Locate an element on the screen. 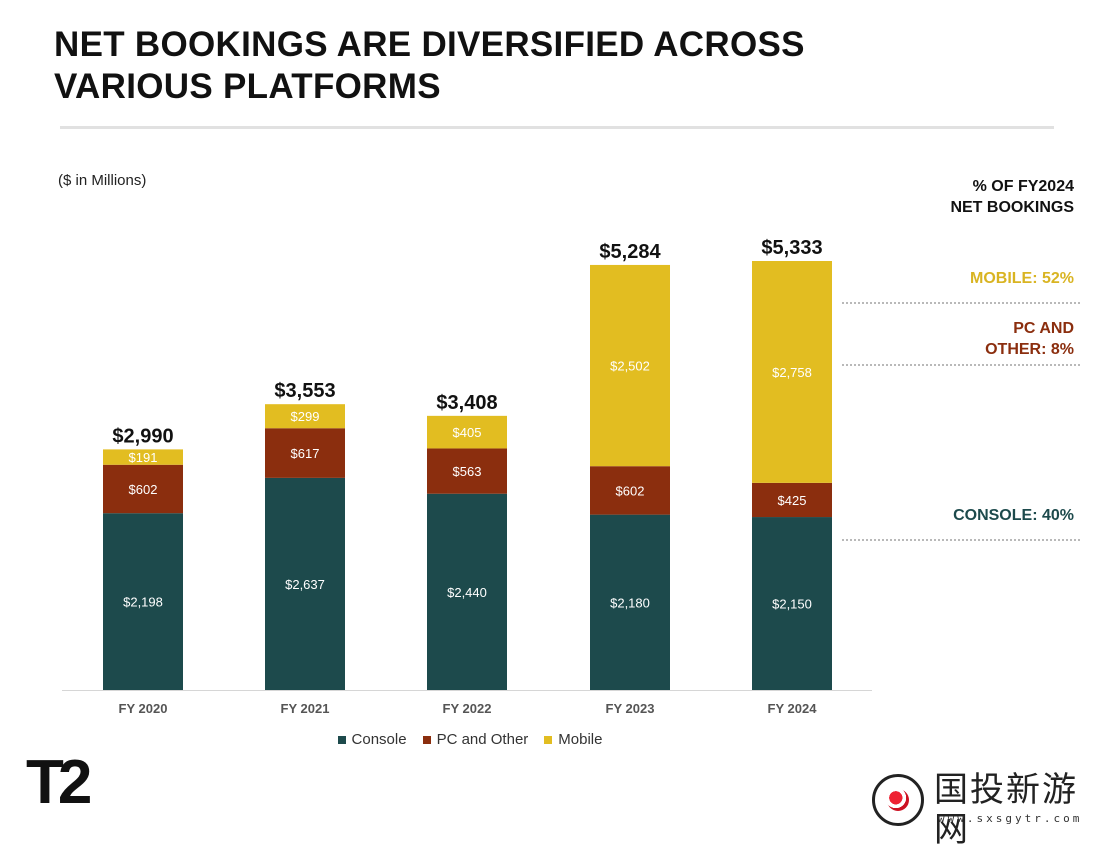 The image size is (1119, 850). data-label-mobile-1: $191 is located at coordinates (143, 457).